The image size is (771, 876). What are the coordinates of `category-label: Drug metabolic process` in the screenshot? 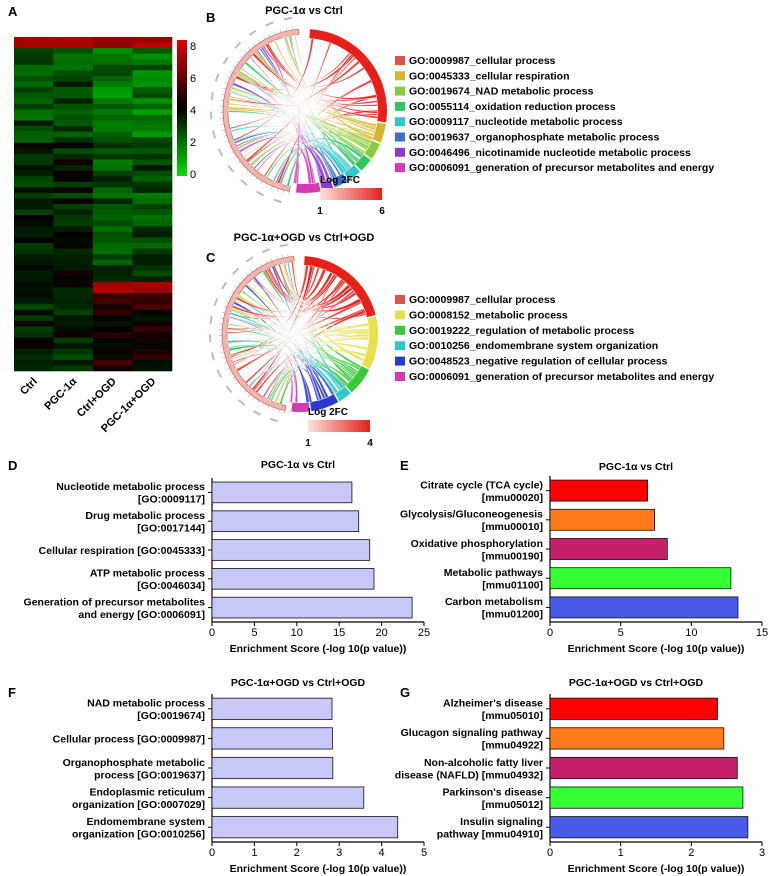 It's located at (145, 516).